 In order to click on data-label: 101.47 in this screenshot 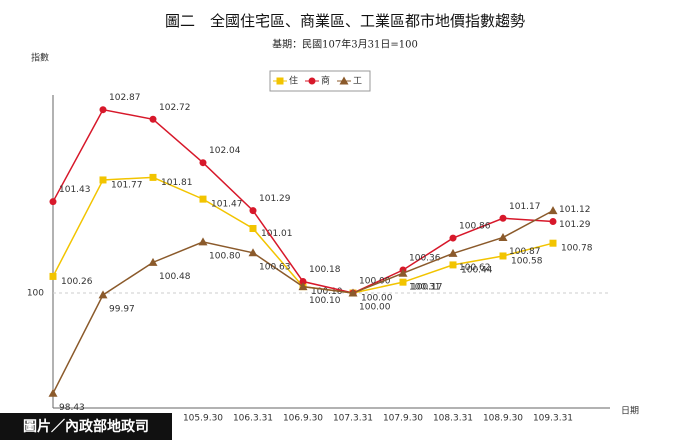, I will do `click(227, 205)`.